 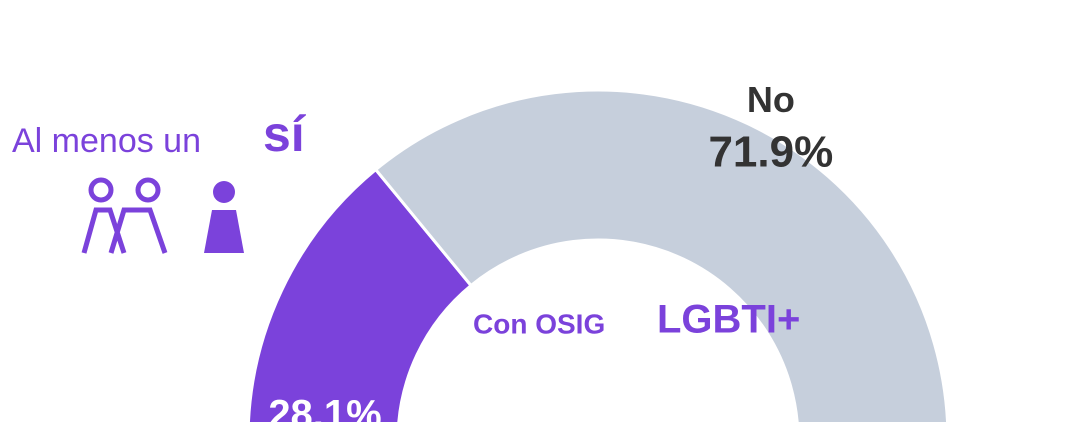 I want to click on center-label: Con OSIG, so click(x=539, y=323).